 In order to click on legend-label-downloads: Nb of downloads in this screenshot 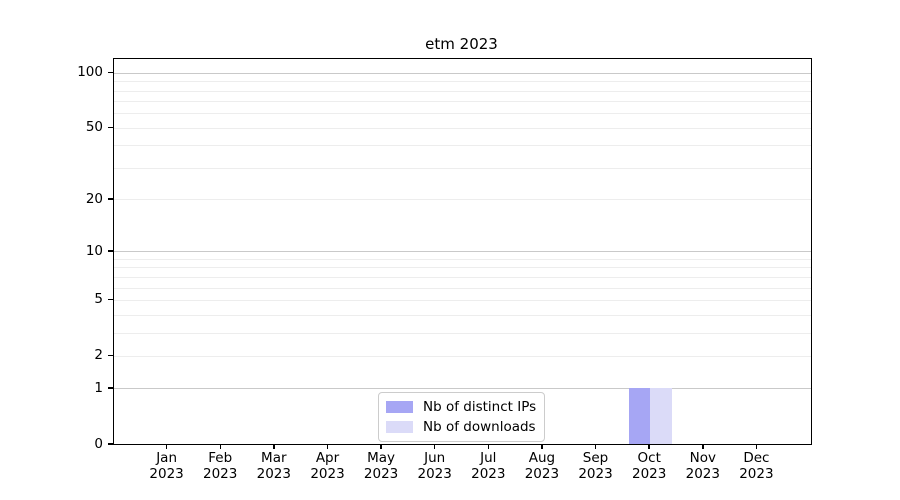, I will do `click(479, 426)`.